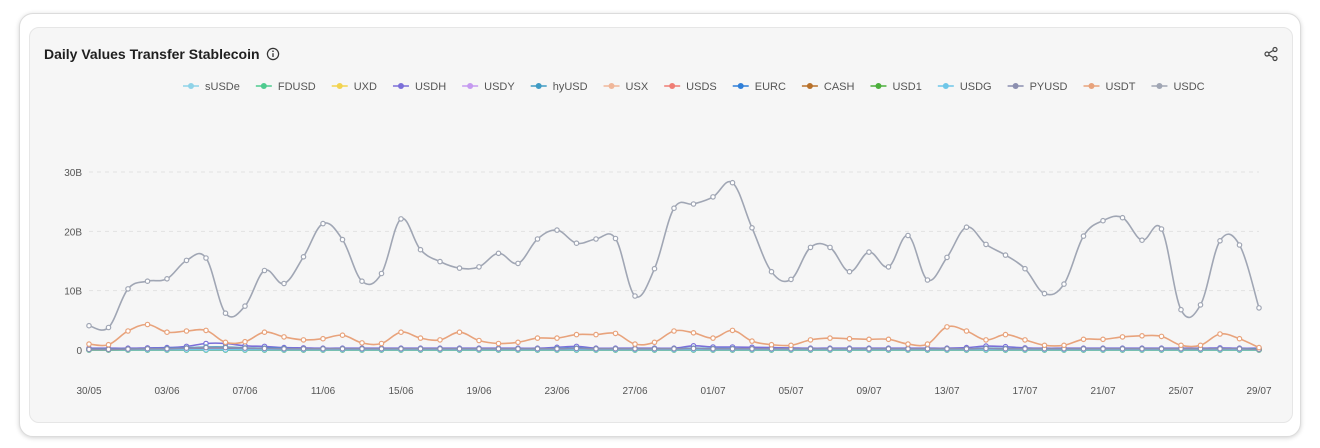 The width and height of the screenshot is (1320, 448). Describe the element at coordinates (339, 86) in the screenshot. I see `legend-marker-uxd` at that location.